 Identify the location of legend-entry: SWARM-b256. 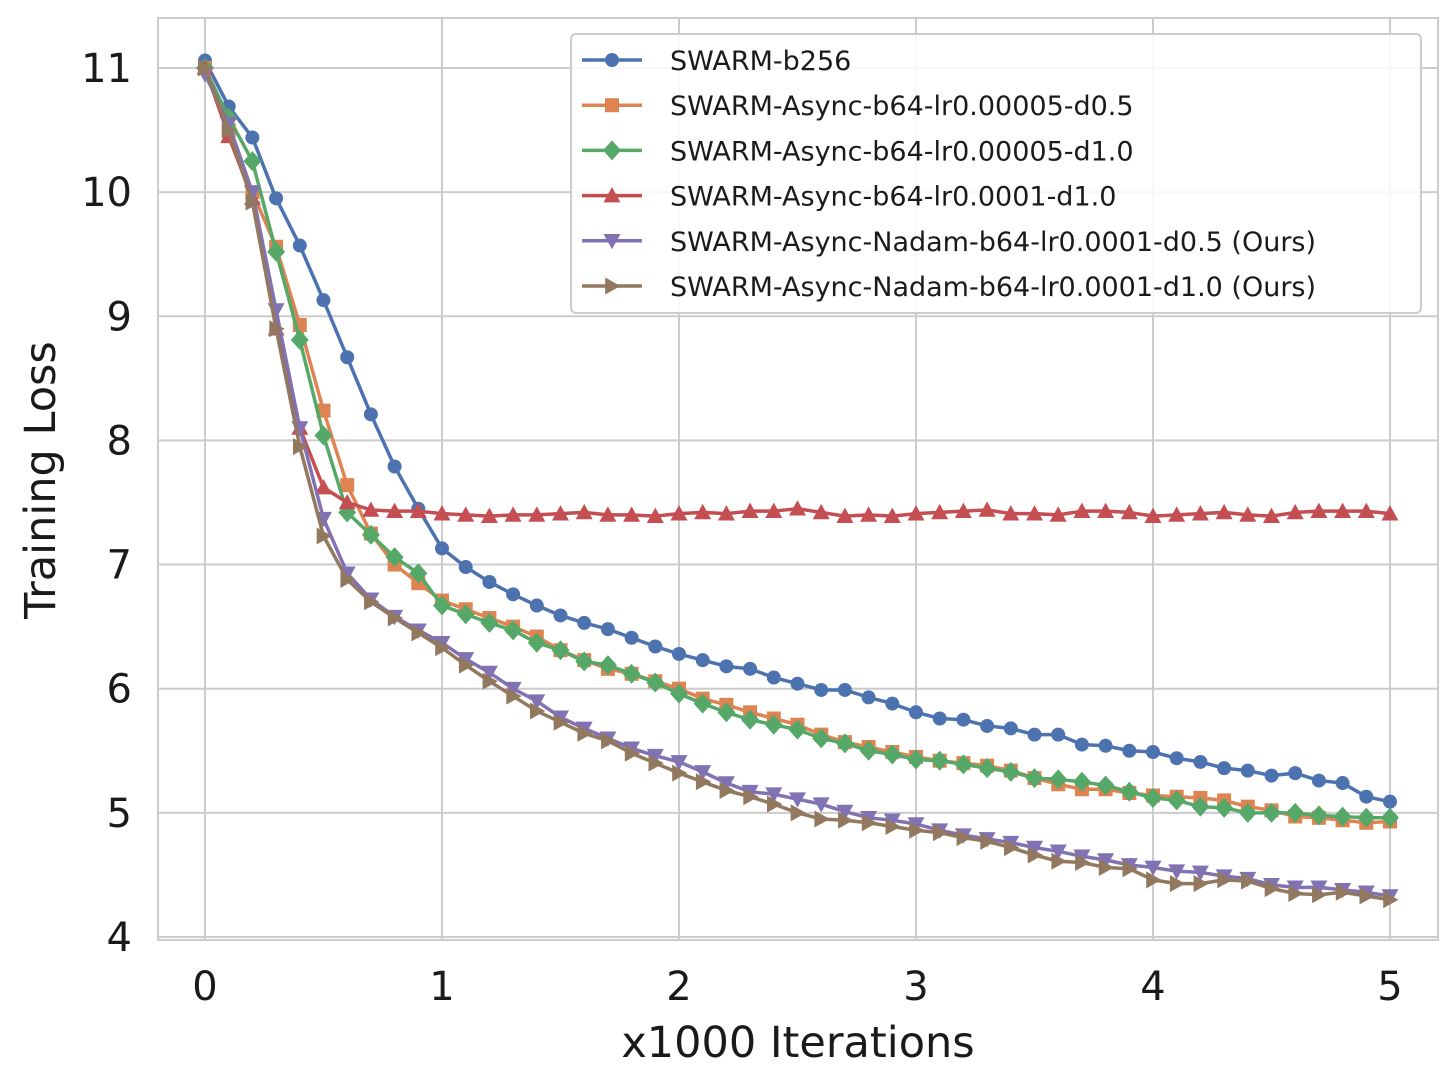
(716, 61).